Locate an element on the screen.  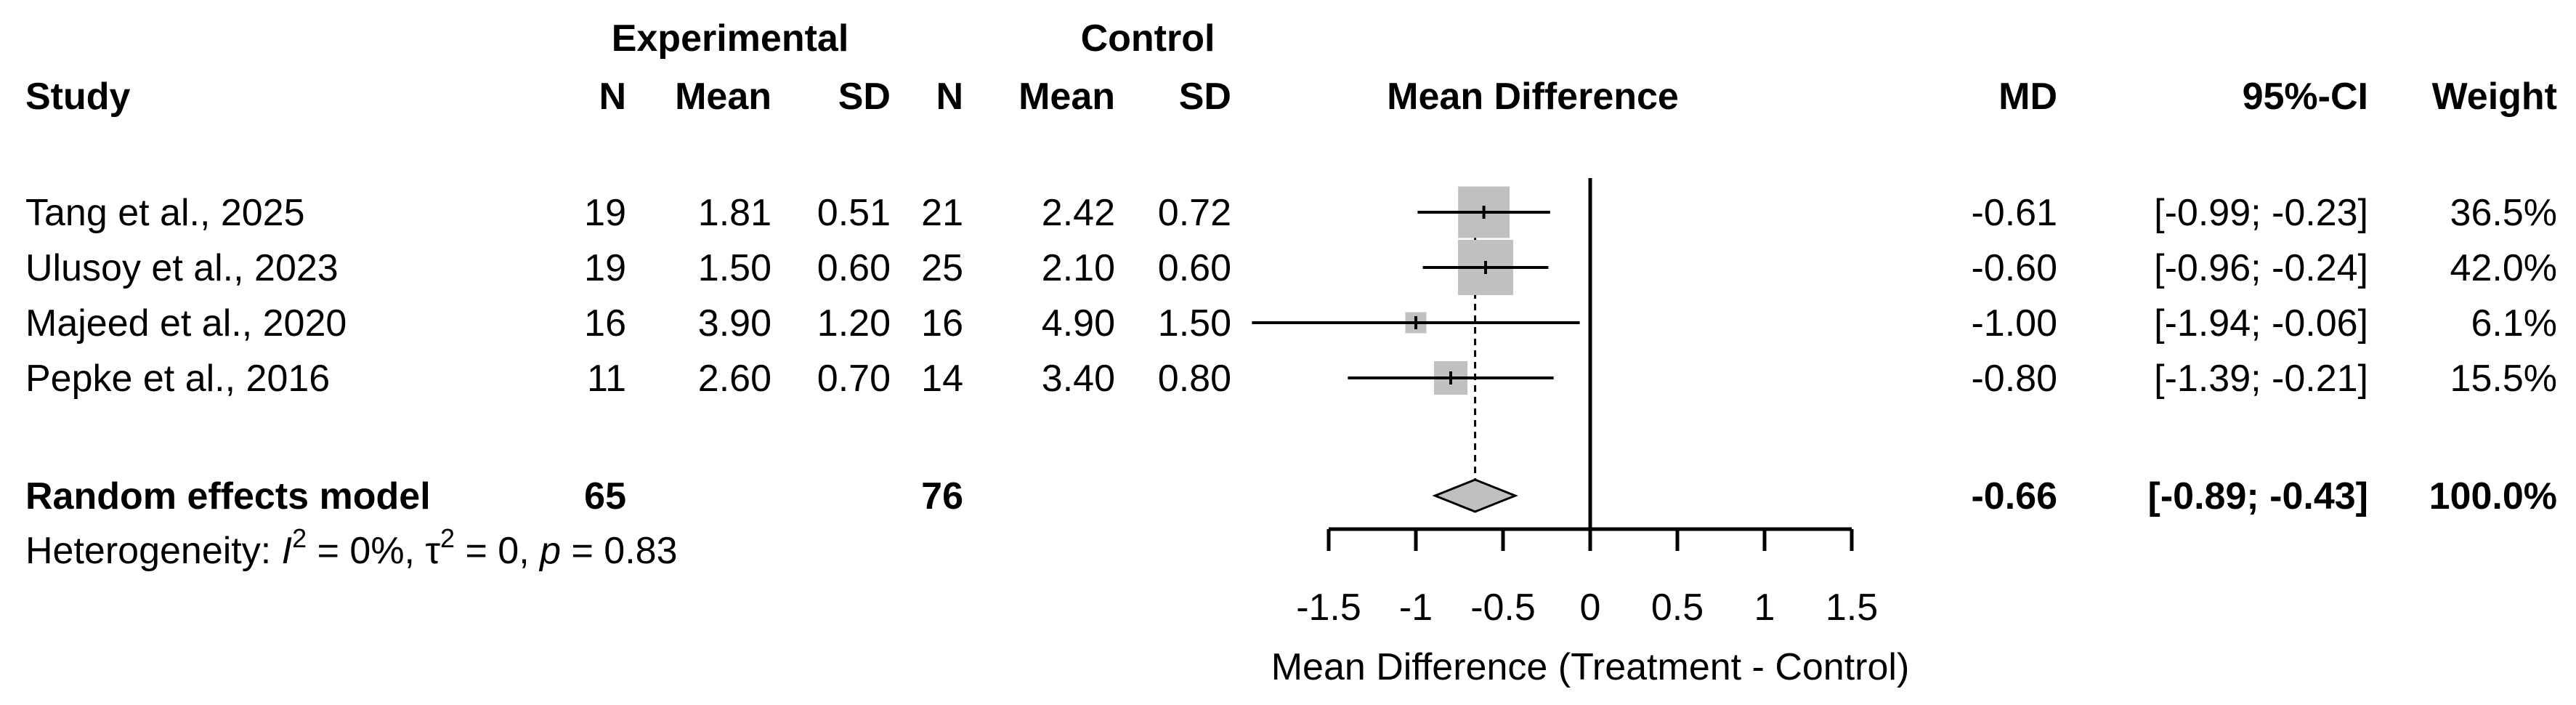
x-tick-label-1: -1 is located at coordinates (1416, 608).